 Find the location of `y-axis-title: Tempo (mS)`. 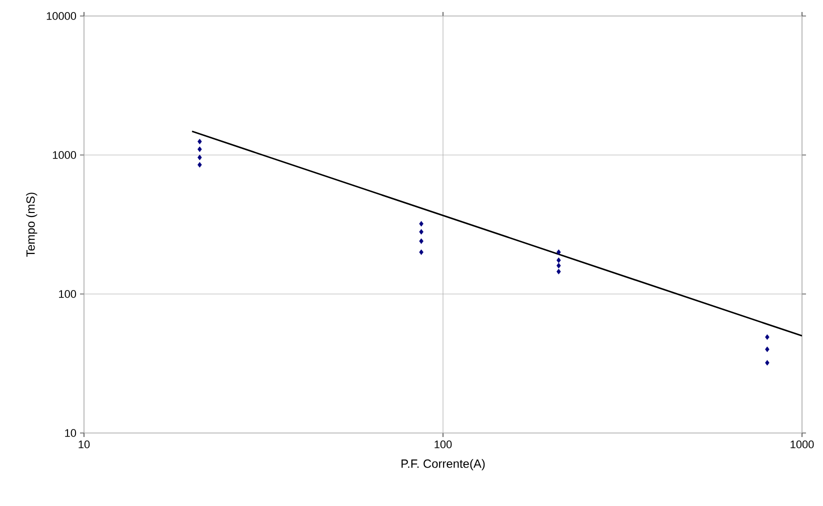

y-axis-title: Tempo (mS) is located at coordinates (32, 224).